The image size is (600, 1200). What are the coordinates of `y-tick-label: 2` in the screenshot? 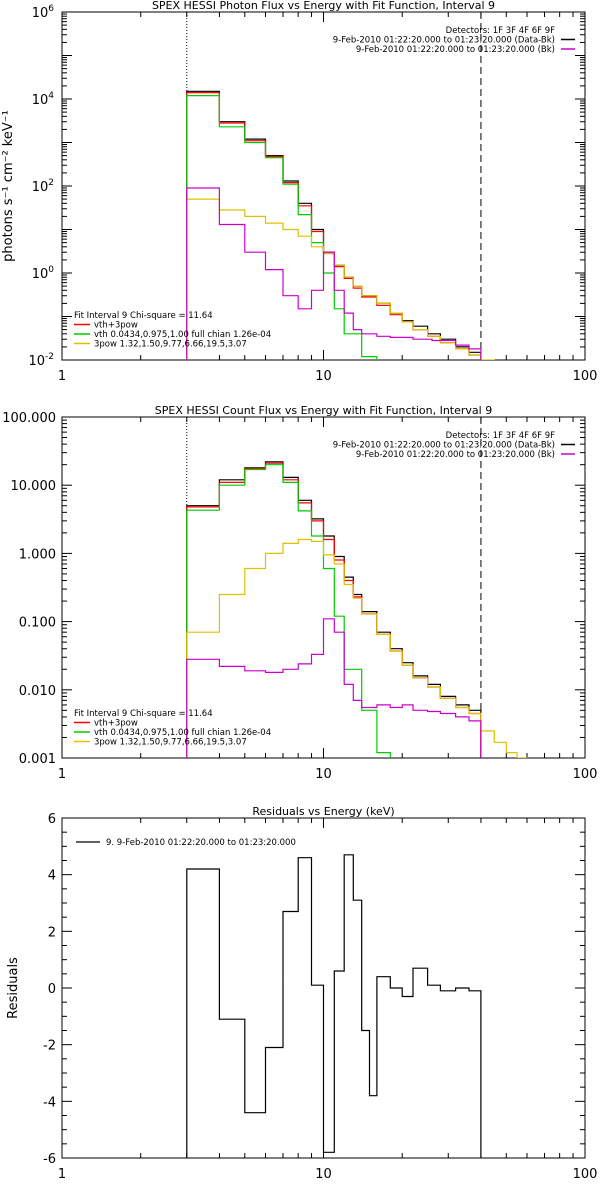 It's located at (52, 932).